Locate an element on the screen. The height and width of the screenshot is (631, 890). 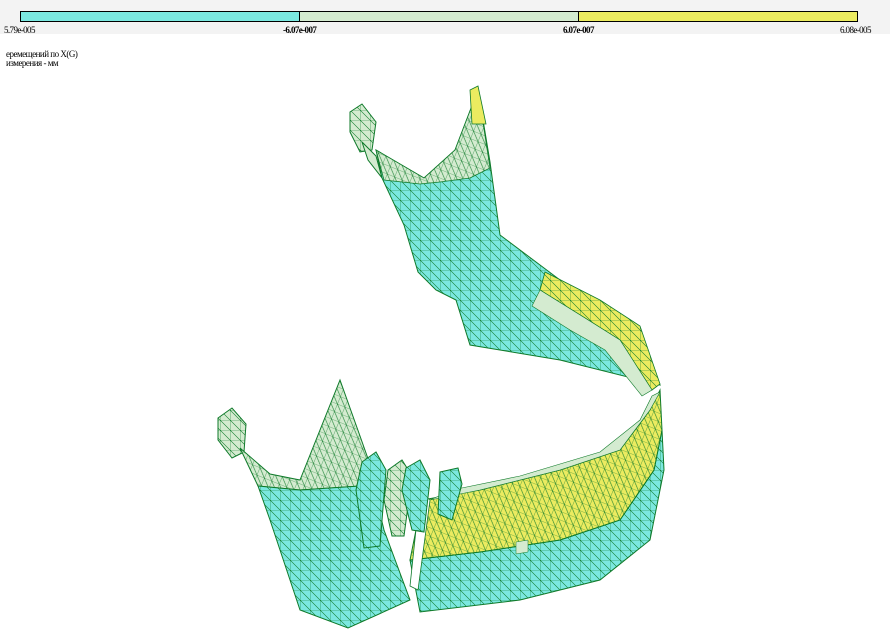
color-scale-segment-near-zero is located at coordinates (439, 16).